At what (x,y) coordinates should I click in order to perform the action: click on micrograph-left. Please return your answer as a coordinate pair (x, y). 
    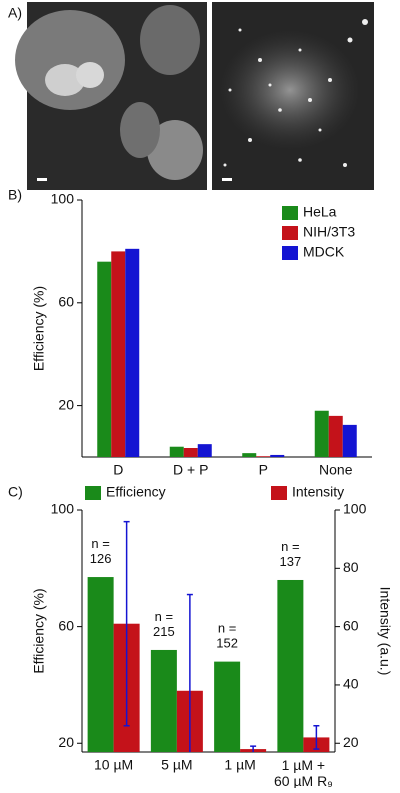
    Looking at the image, I should click on (111, 96).